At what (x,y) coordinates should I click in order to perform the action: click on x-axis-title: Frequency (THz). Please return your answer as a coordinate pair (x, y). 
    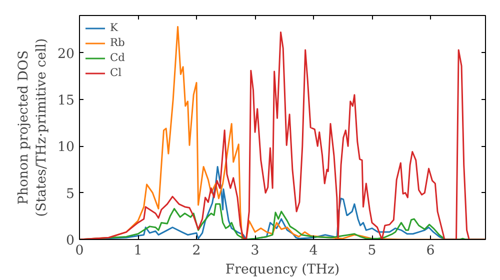
    Looking at the image, I should click on (282, 270).